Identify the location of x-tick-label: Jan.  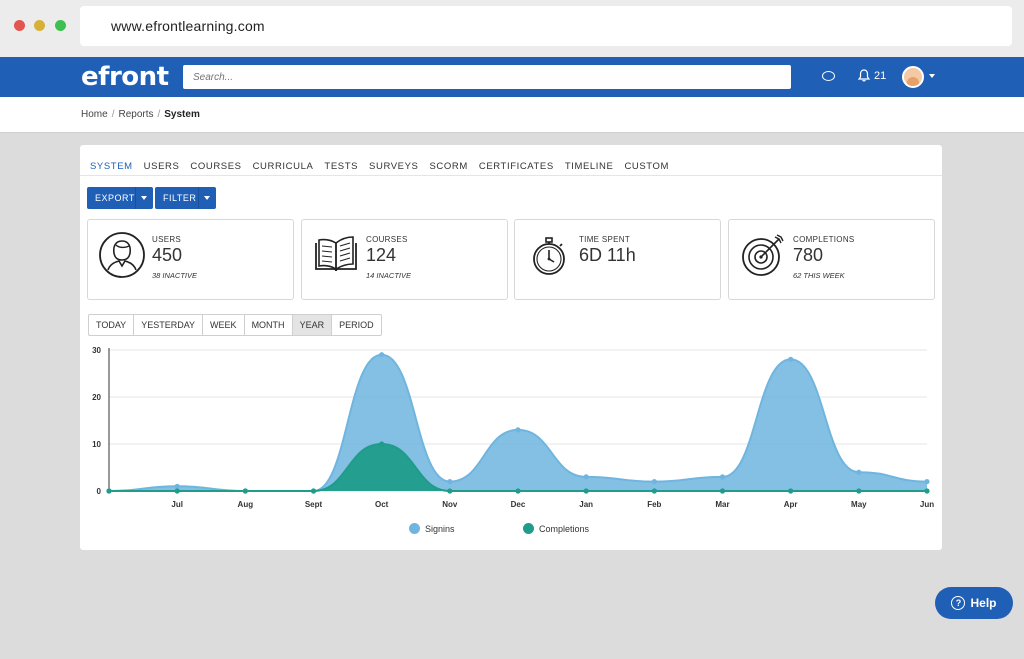
(586, 504).